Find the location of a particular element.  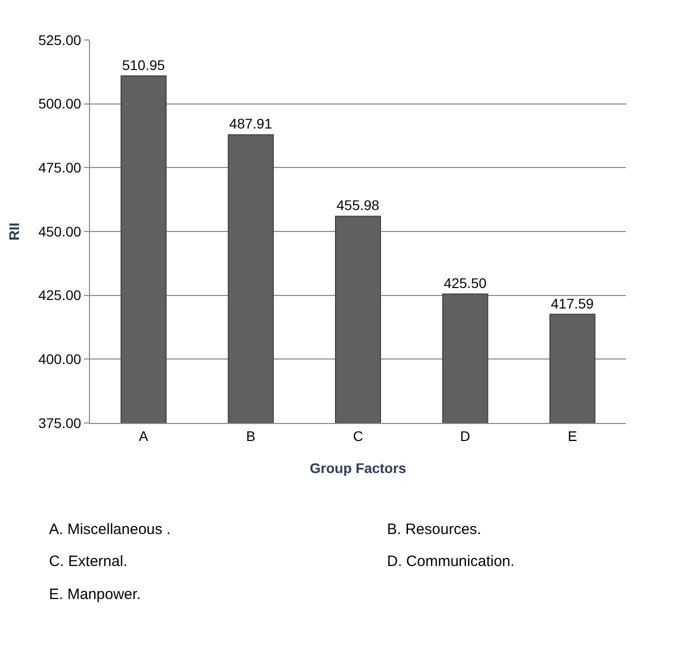

text: D. Communication. is located at coordinates (451, 561).